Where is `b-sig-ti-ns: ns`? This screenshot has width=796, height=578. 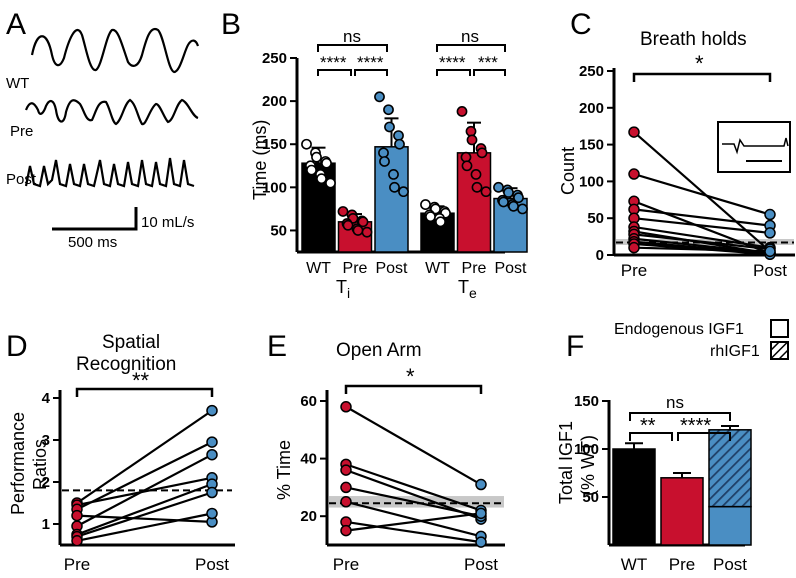
b-sig-ti-ns: ns is located at coordinates (352, 36).